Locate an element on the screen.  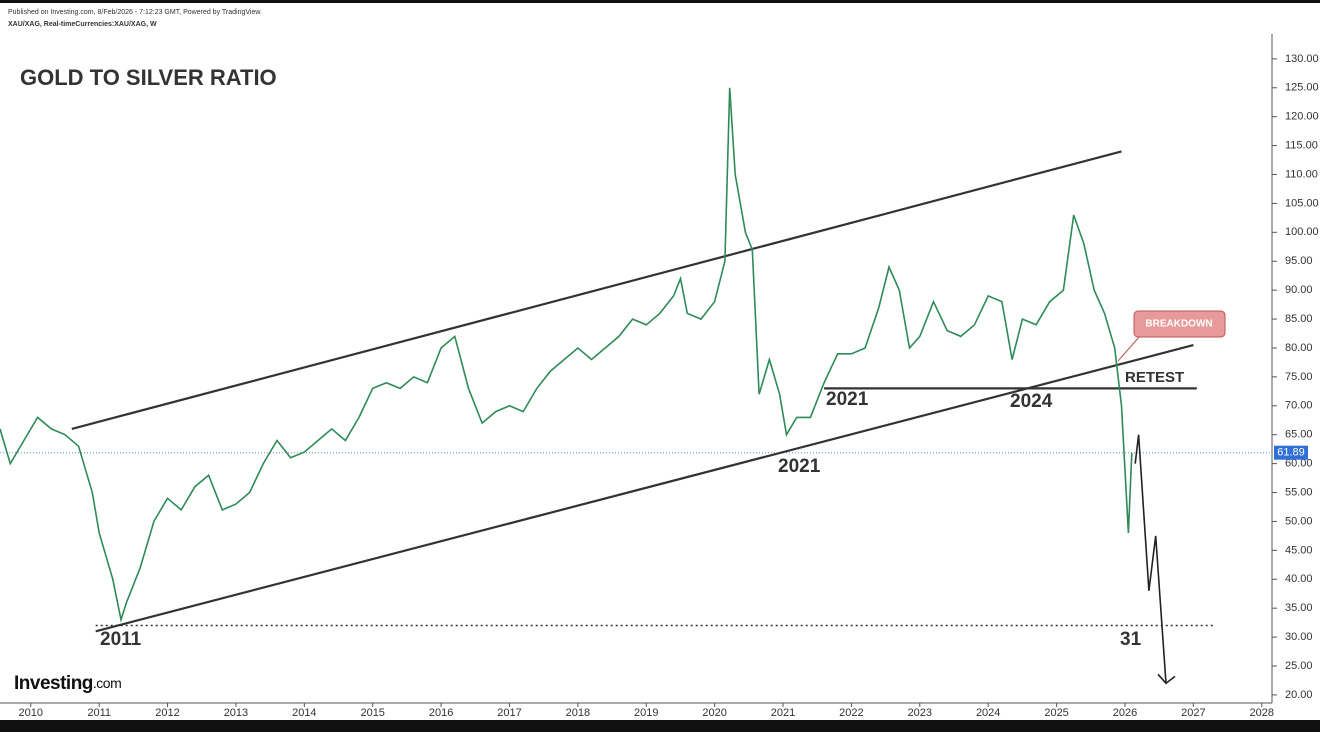
y-tick-label: 20.00 is located at coordinates (1299, 695).